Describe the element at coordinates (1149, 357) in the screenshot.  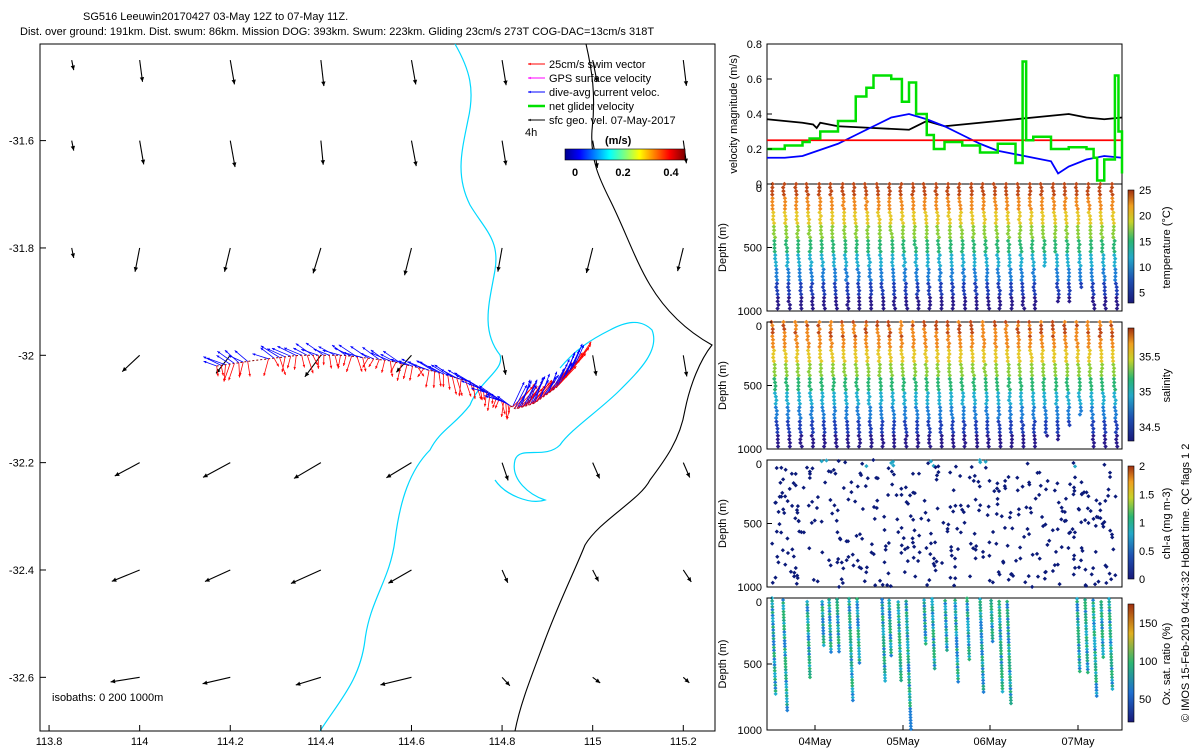
I see `colorbar-tick-label: 35.5` at that location.